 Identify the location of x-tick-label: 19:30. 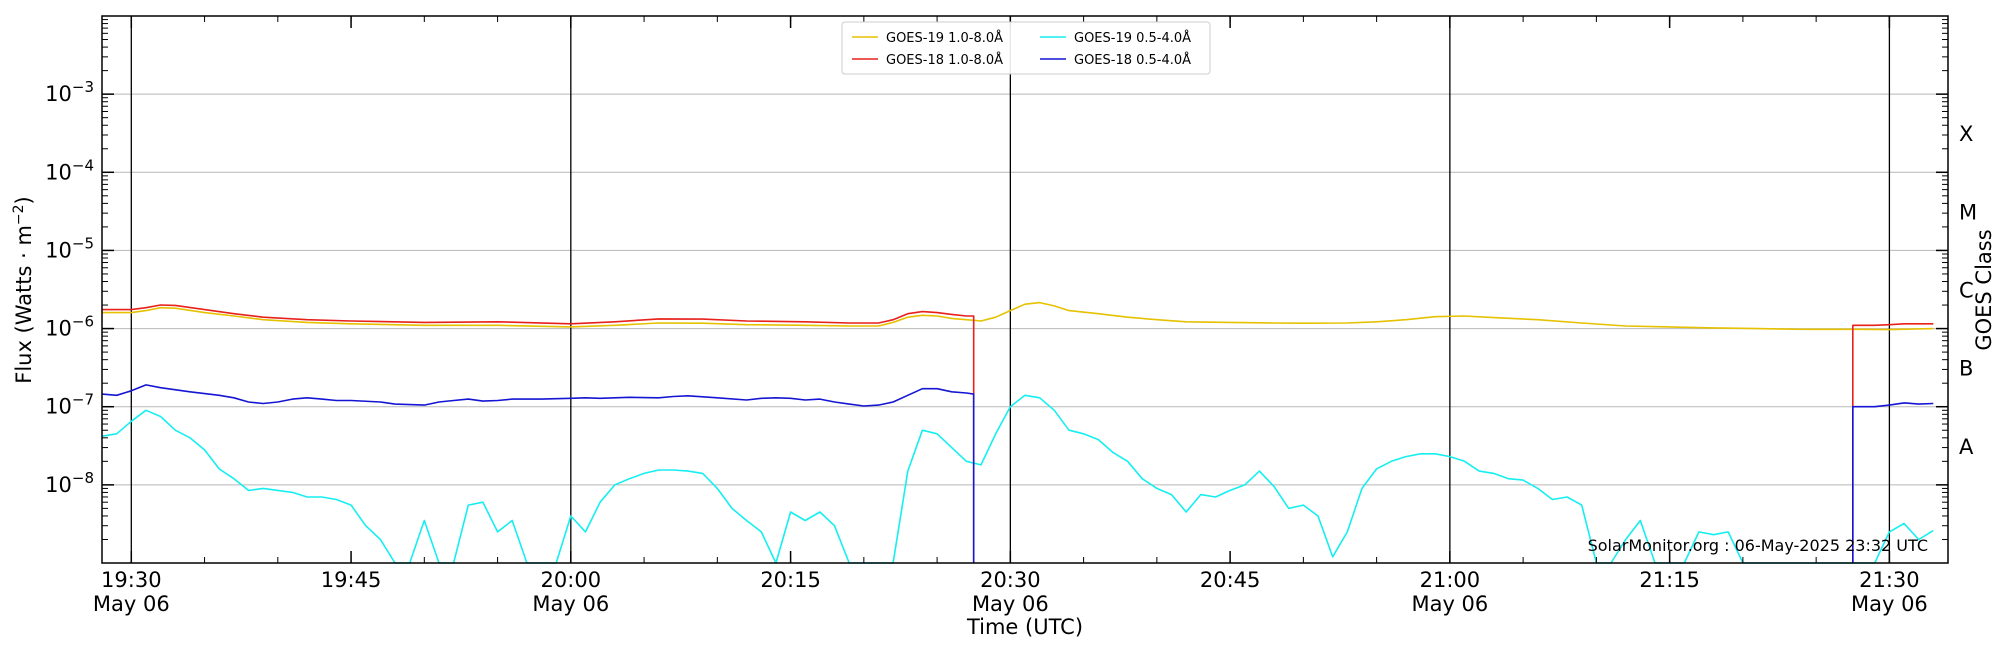
(131, 580).